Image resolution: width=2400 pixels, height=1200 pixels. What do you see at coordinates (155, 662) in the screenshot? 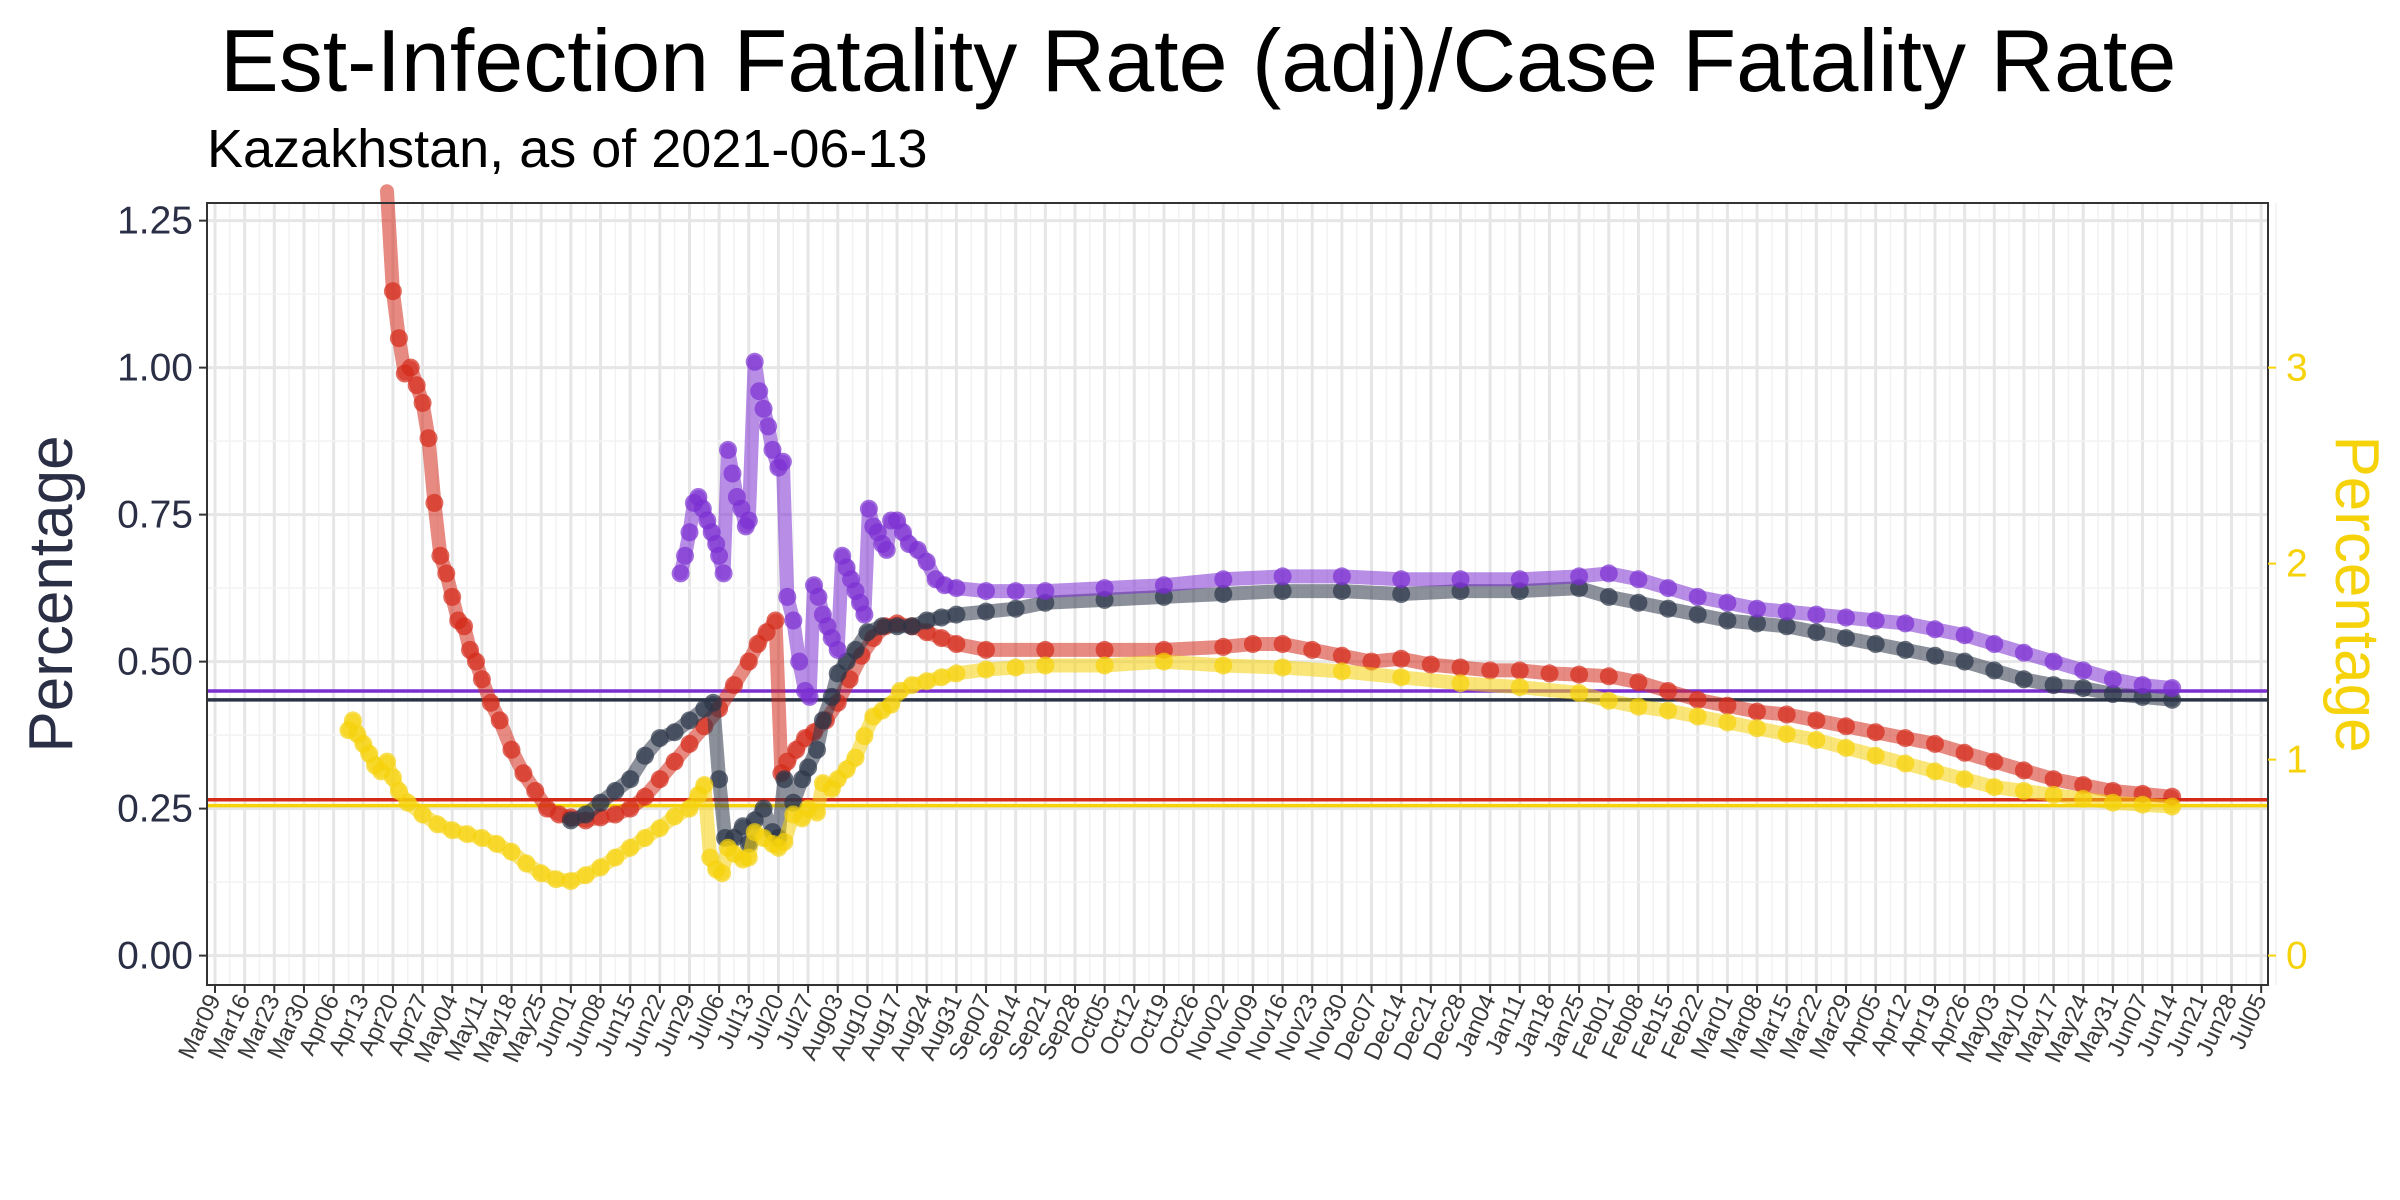
I see `y-tick-label: 0.50` at bounding box center [155, 662].